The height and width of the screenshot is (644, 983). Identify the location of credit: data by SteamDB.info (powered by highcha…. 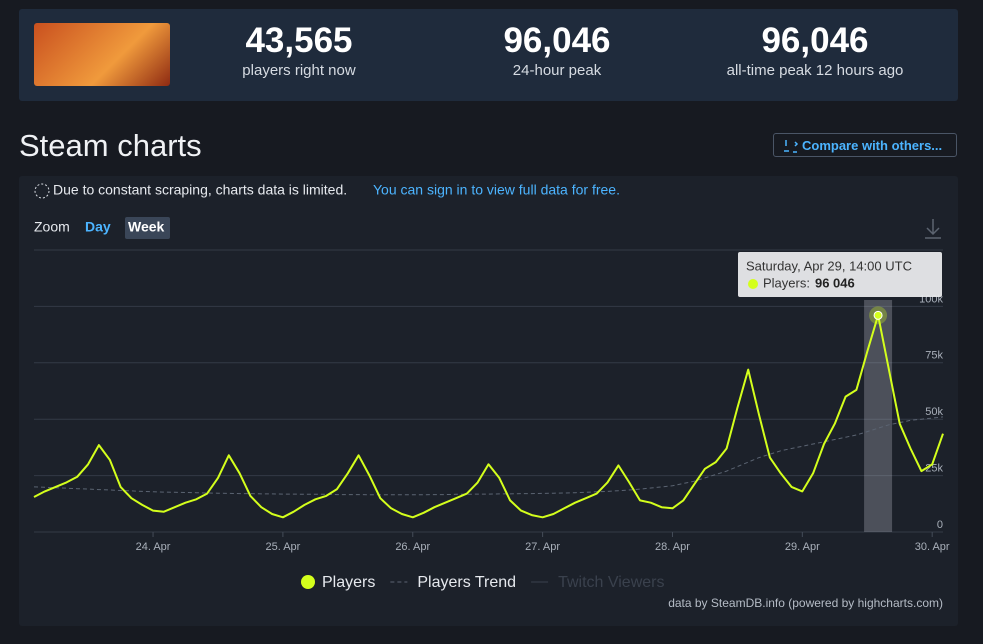
(805, 603).